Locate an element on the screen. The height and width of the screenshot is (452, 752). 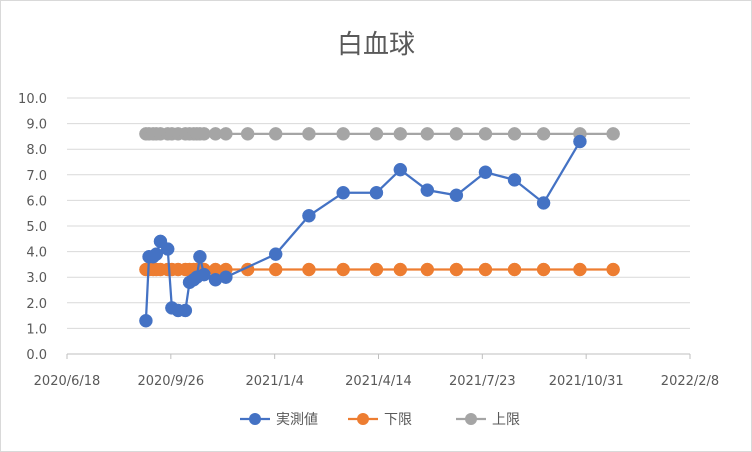
x-tick-label: 2020/9/26 is located at coordinates (170, 381).